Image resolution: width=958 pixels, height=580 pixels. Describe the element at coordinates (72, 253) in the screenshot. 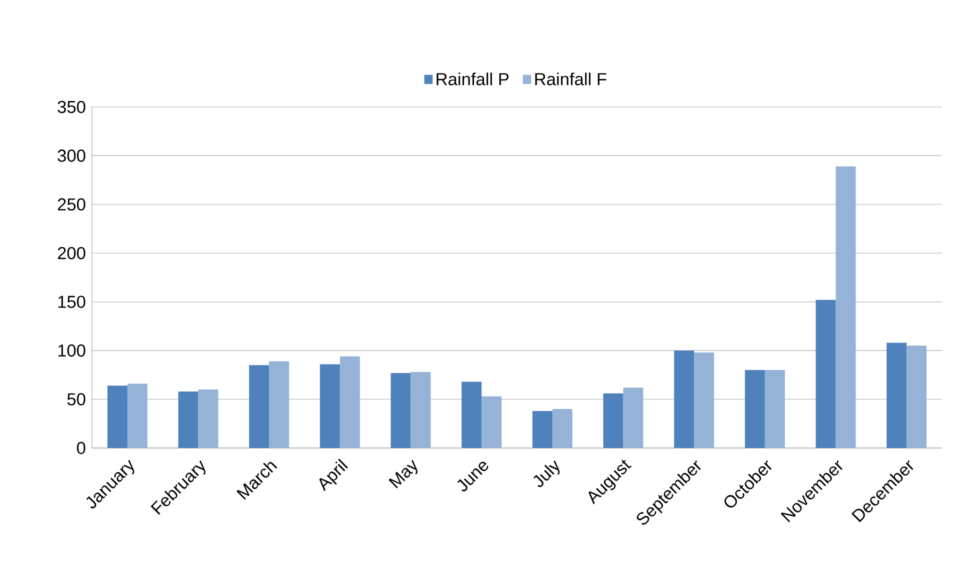

I see `y-tick-label: 200` at that location.